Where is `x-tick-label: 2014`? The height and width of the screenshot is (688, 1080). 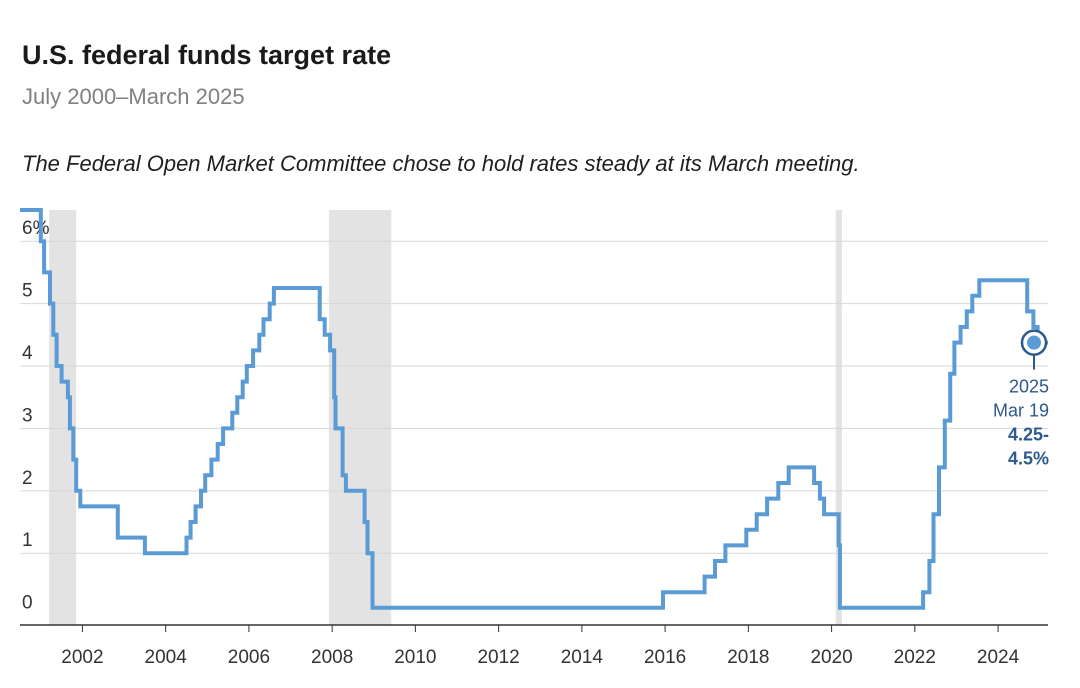 x-tick-label: 2014 is located at coordinates (582, 657).